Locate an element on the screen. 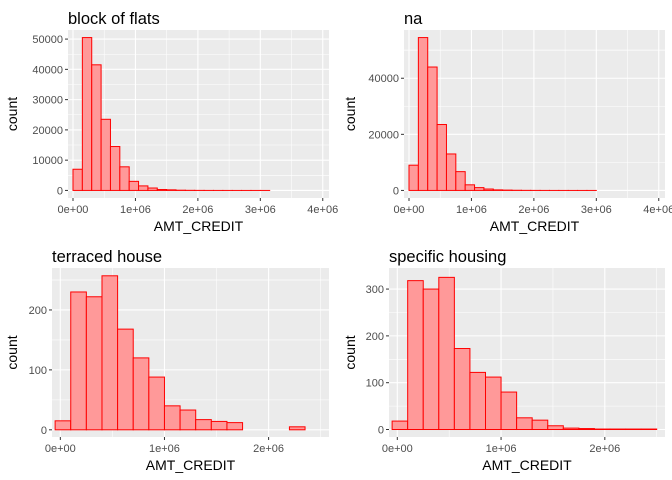 The width and height of the screenshot is (672, 480). panel-title: na is located at coordinates (413, 19).